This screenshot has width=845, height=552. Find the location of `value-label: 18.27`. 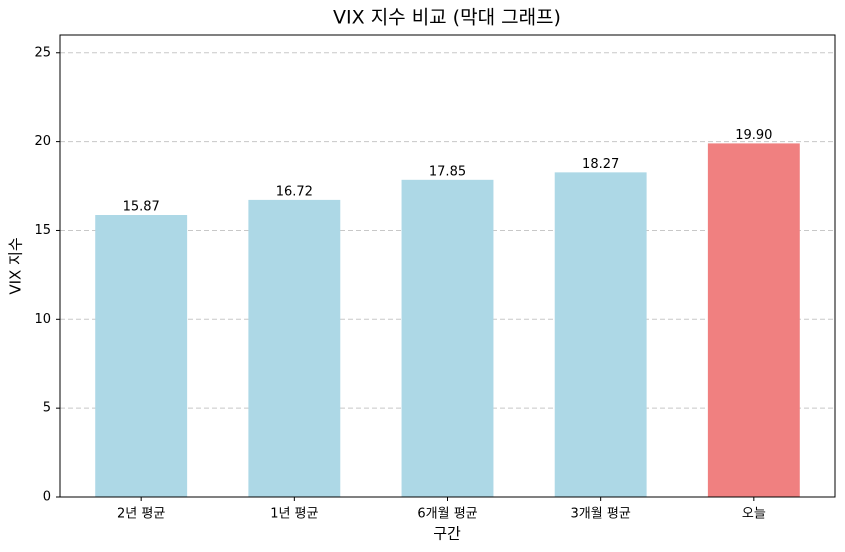

value-label: 18.27 is located at coordinates (600, 164).